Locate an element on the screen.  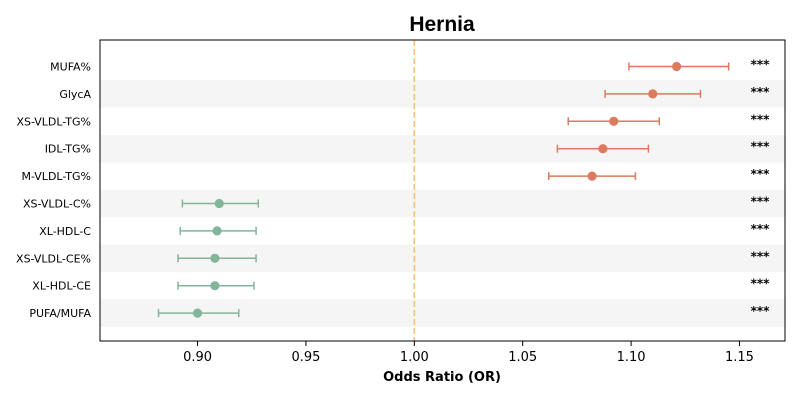
x-tick-label: 1.15 is located at coordinates (739, 357).